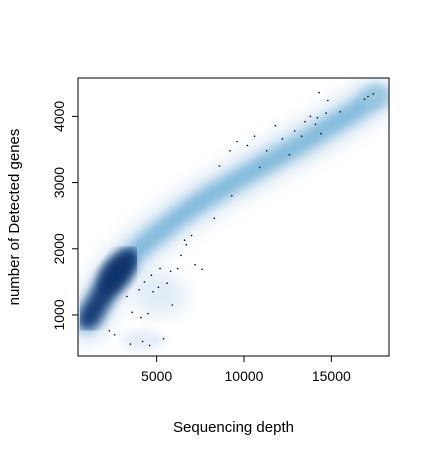 This screenshot has height=455, width=430. What do you see at coordinates (116, 274) in the screenshot?
I see `density-peak` at bounding box center [116, 274].